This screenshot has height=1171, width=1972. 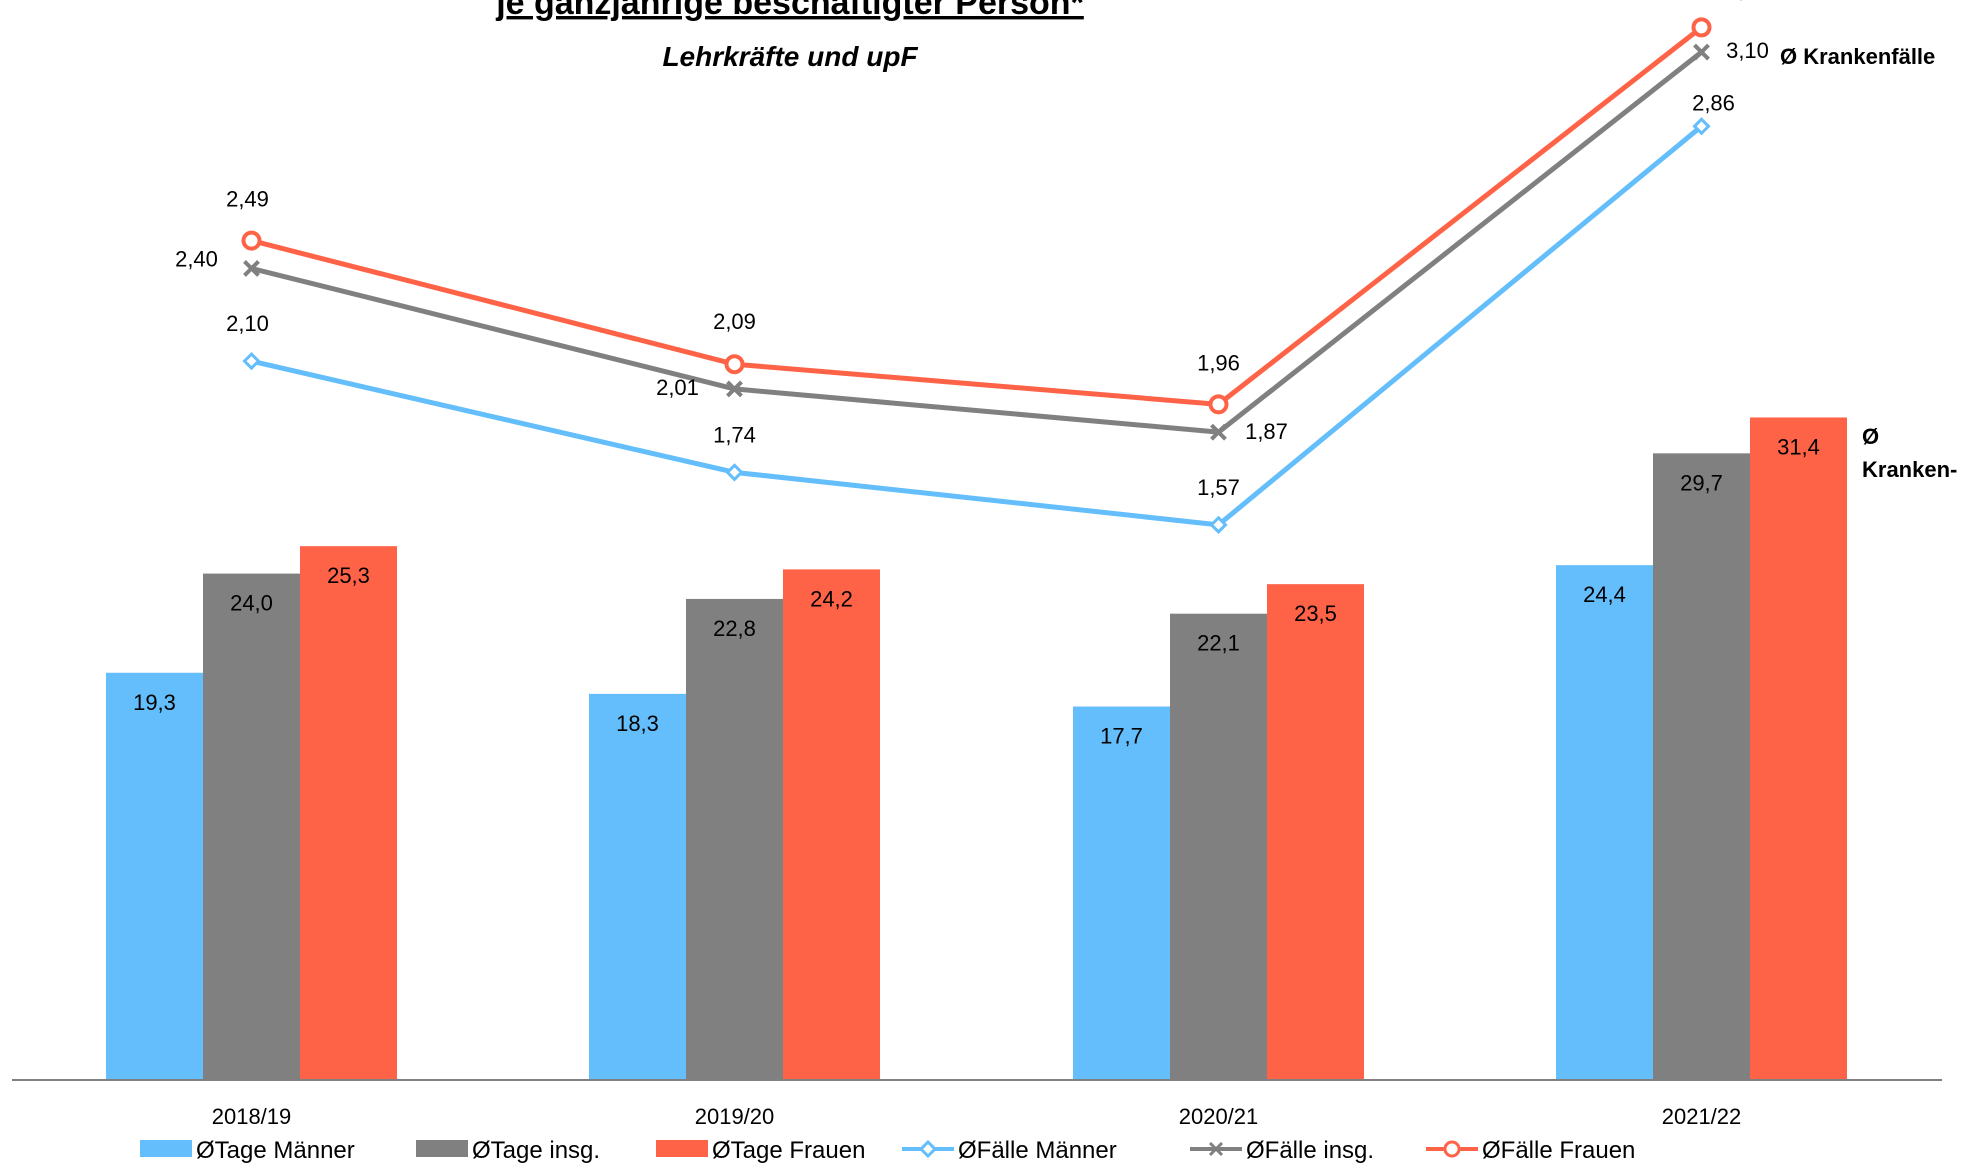 What do you see at coordinates (735, 1116) in the screenshot?
I see `x-tick-label: 2019/20` at bounding box center [735, 1116].